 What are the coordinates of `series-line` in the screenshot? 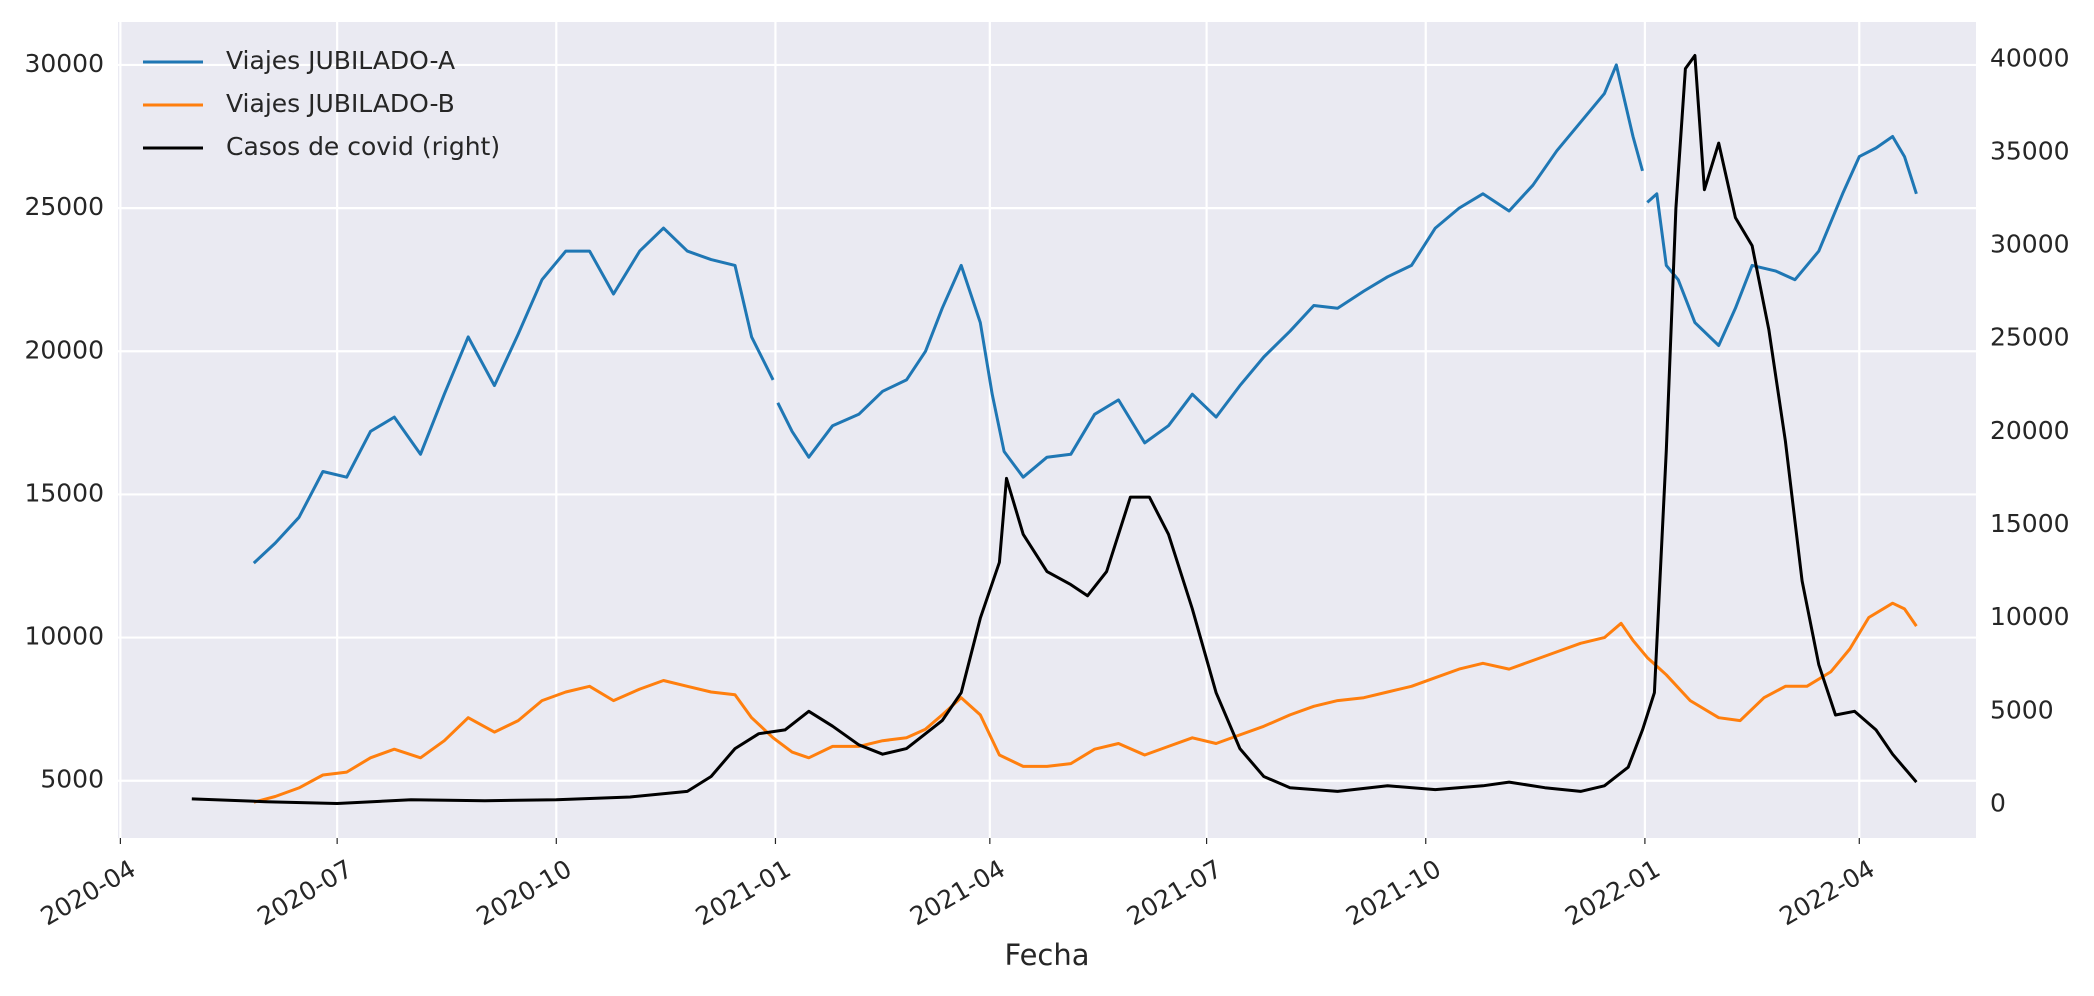 It's located at (513, 395).